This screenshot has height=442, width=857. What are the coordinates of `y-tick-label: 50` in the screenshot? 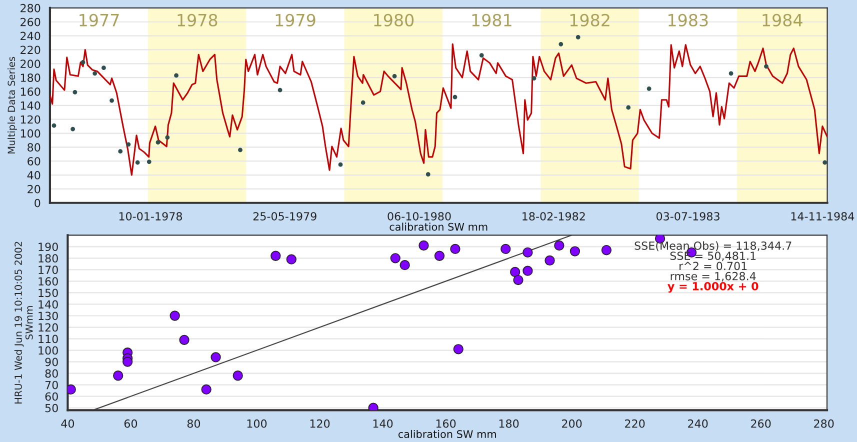 It's located at (51, 408).